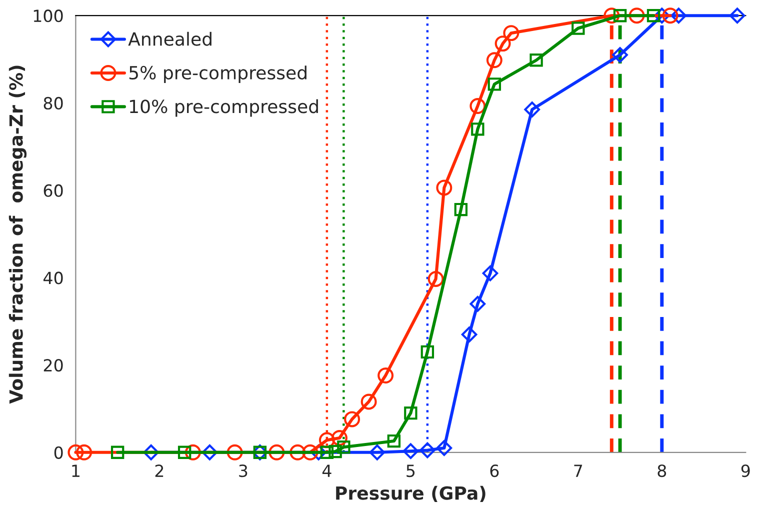  Describe the element at coordinates (411, 494) in the screenshot. I see `x-axis-title: Pressure (GPa)` at that location.